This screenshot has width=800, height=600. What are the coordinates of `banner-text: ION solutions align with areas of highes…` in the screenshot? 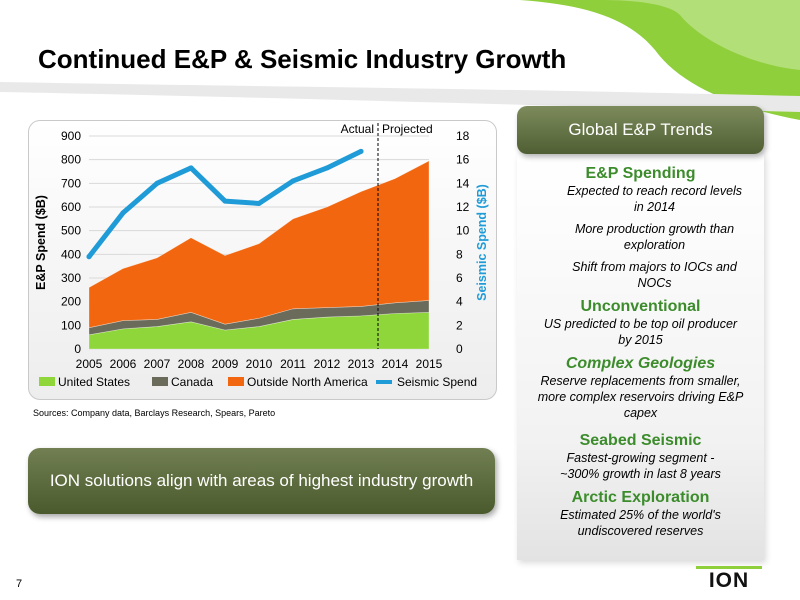 It's located at (261, 480).